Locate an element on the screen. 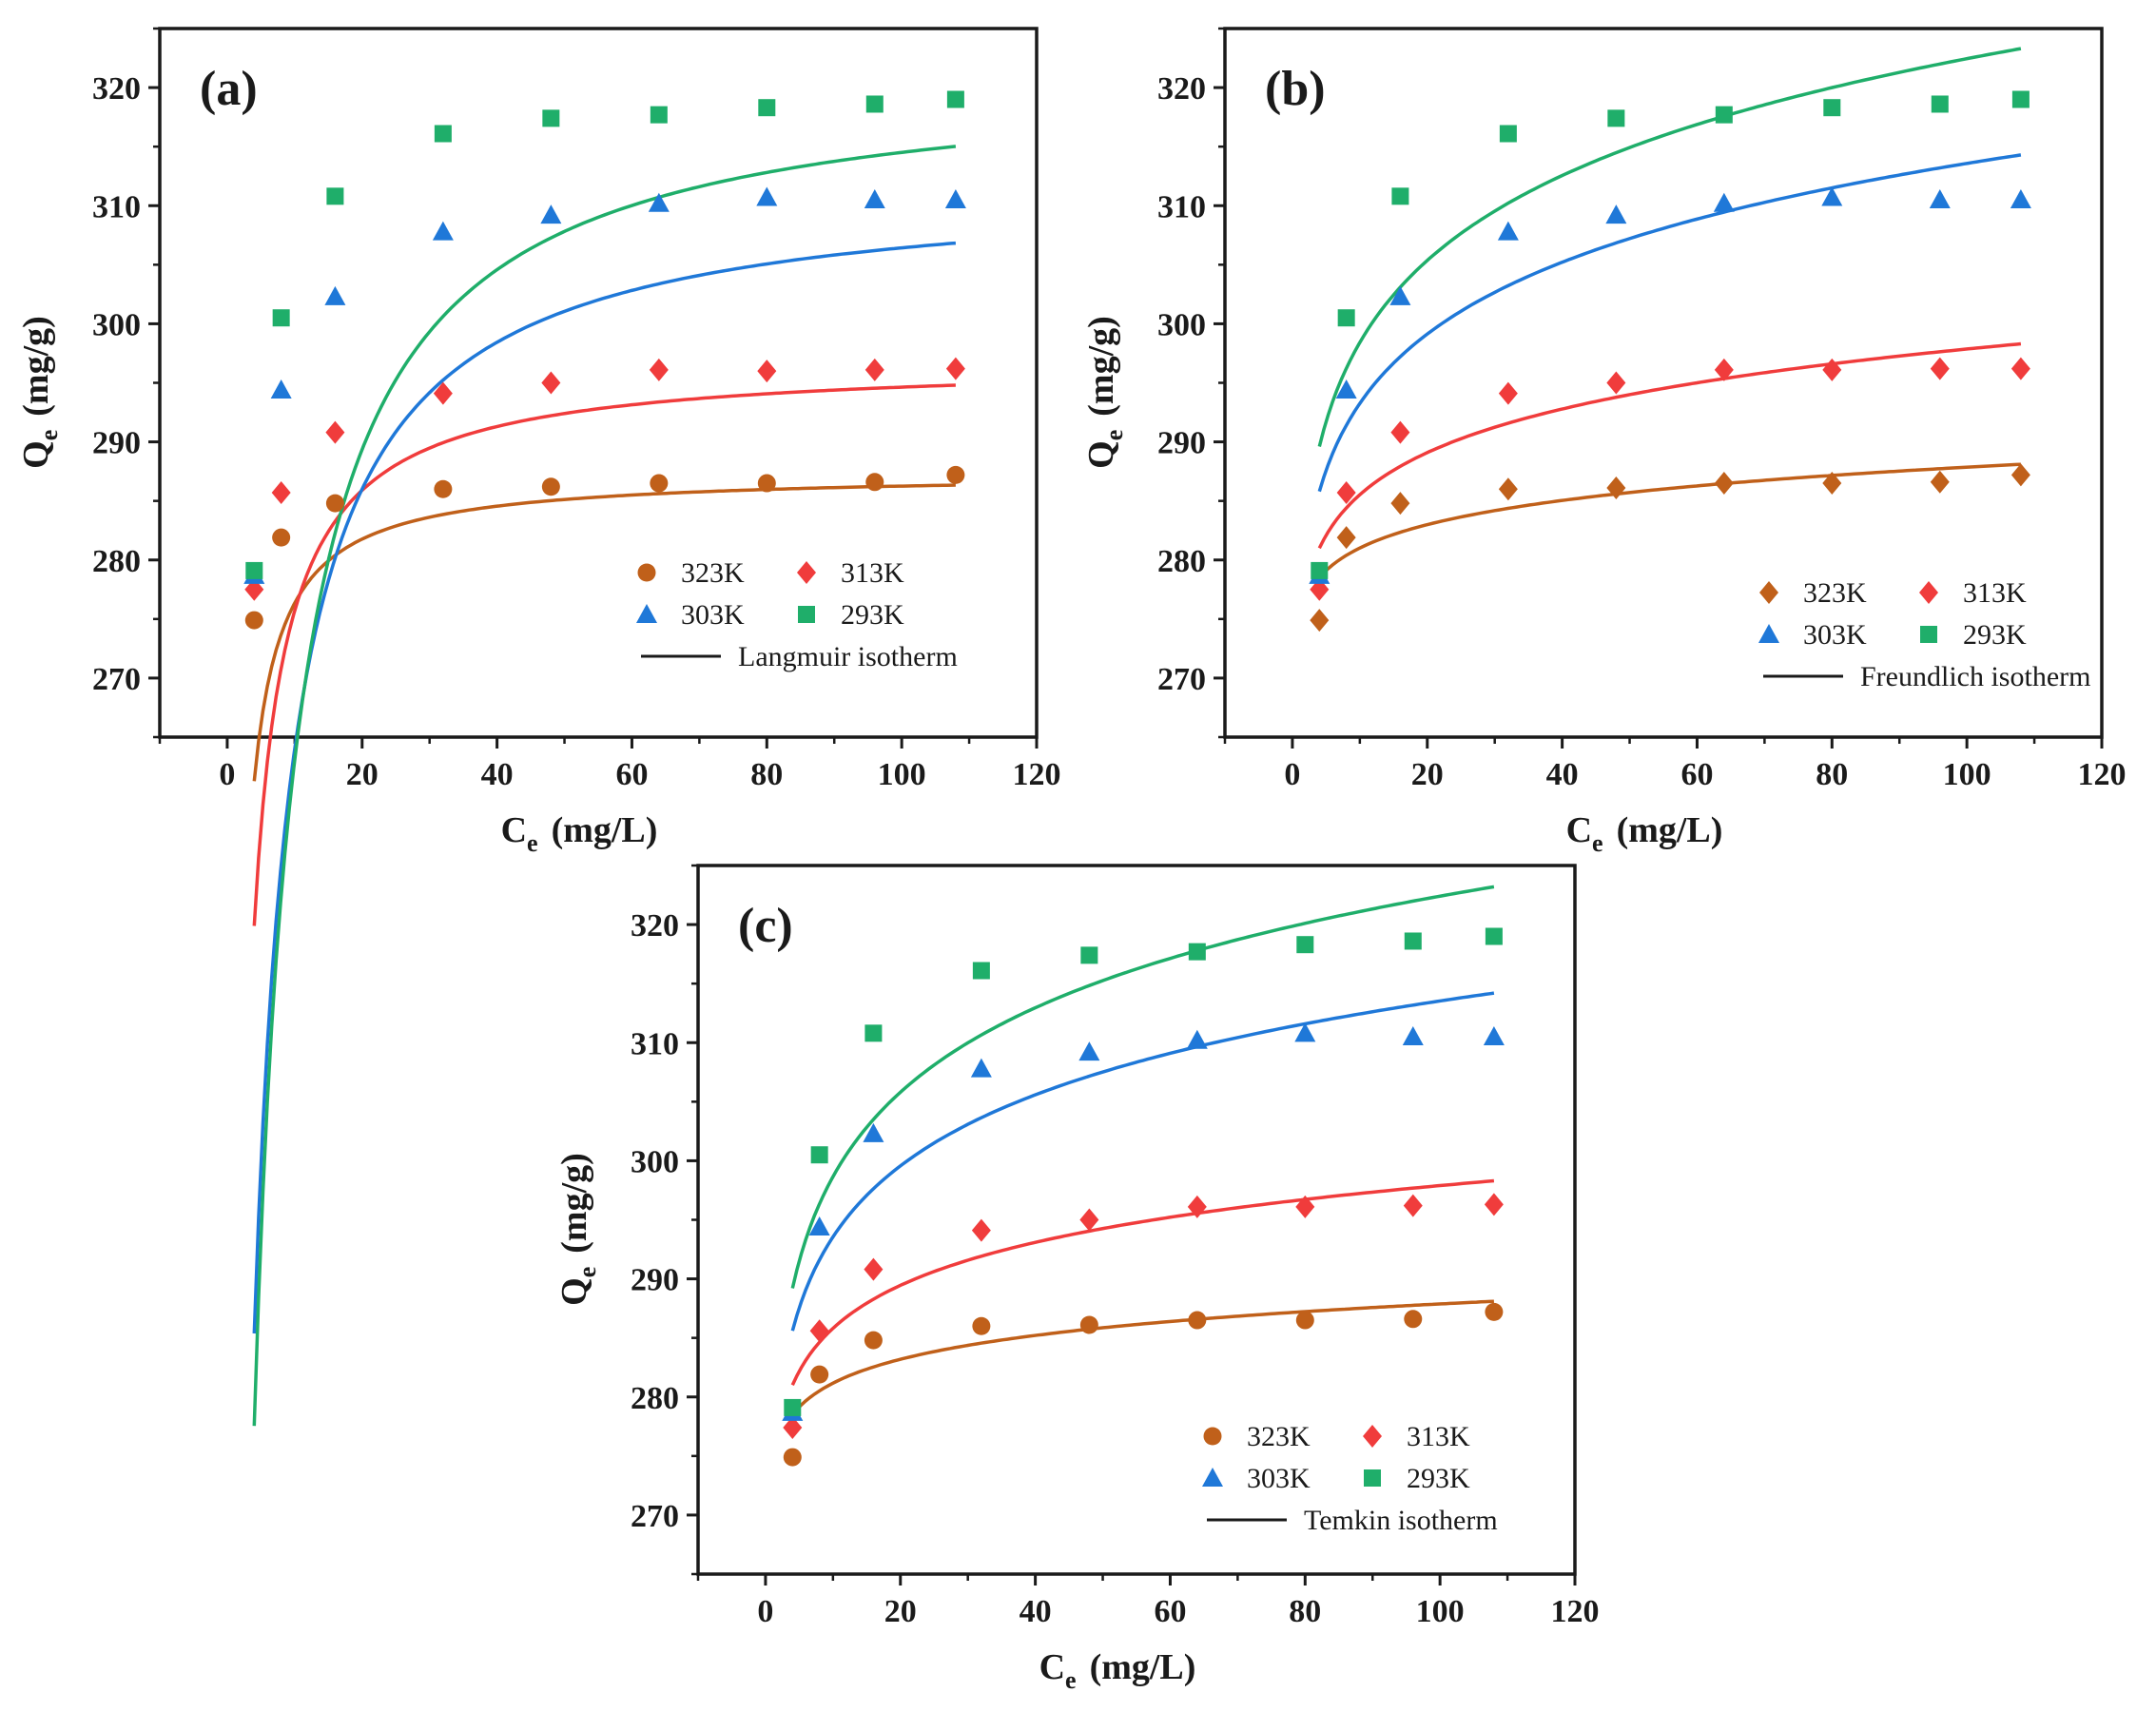 Image resolution: width=2156 pixels, height=1712 pixels. y-axis-title: Qe(mg/g) is located at coordinates (1104, 392).